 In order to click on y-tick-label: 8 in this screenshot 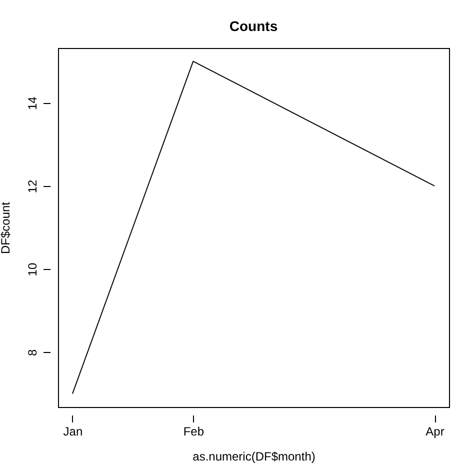, I will do `click(33, 352)`.